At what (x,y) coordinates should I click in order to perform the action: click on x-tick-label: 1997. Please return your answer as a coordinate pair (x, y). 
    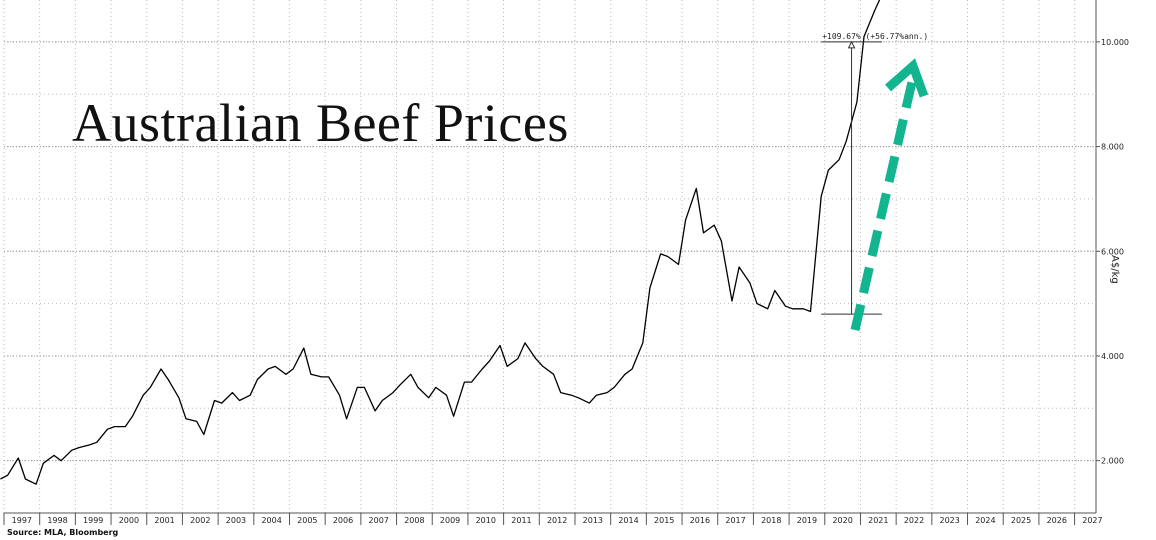
    Looking at the image, I should click on (22, 520).